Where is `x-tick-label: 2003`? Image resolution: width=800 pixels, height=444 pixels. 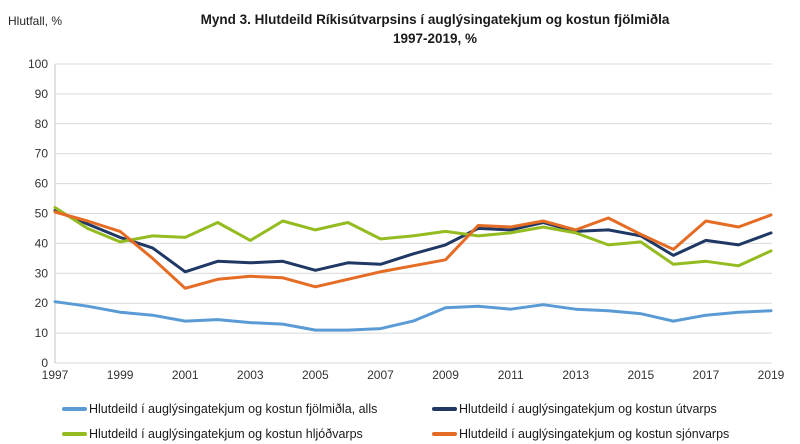 x-tick-label: 2003 is located at coordinates (250, 375).